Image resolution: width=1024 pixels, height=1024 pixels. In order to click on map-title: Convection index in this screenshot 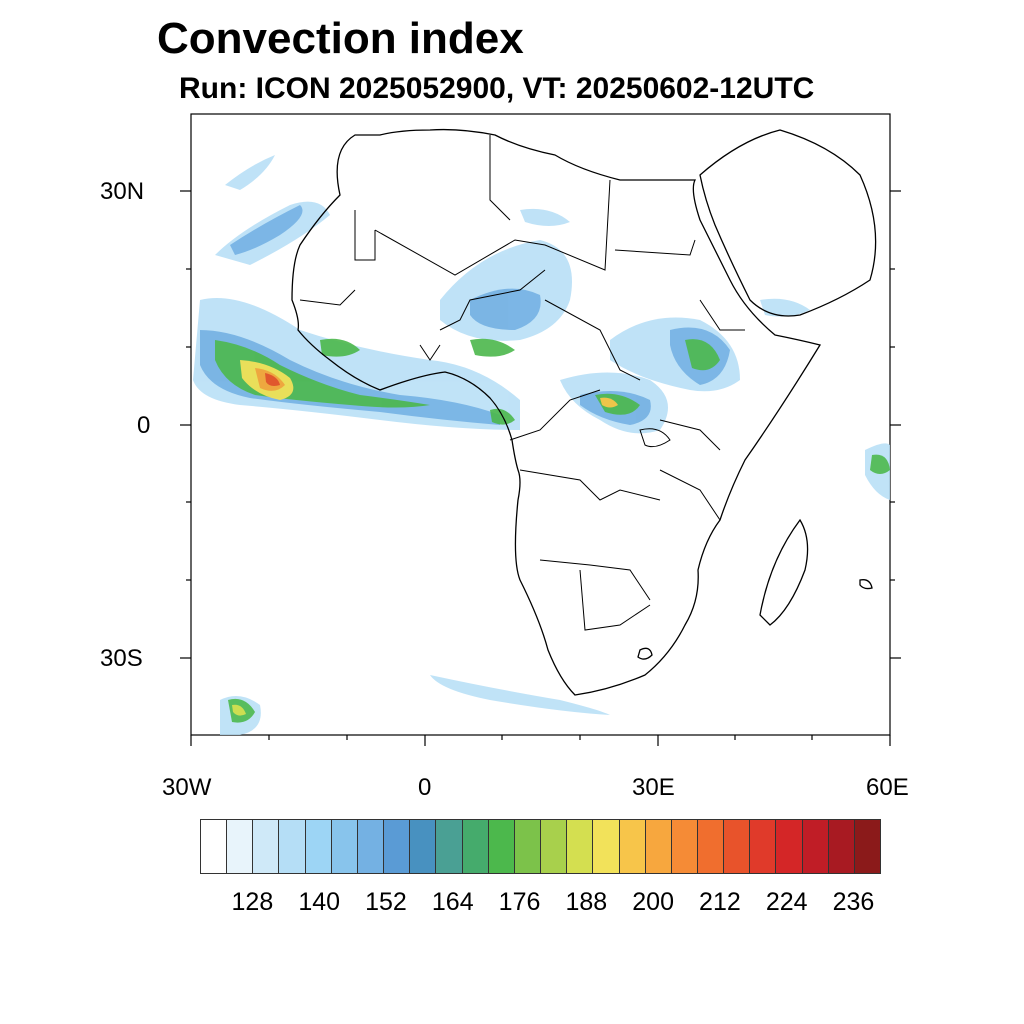, I will do `click(340, 38)`.